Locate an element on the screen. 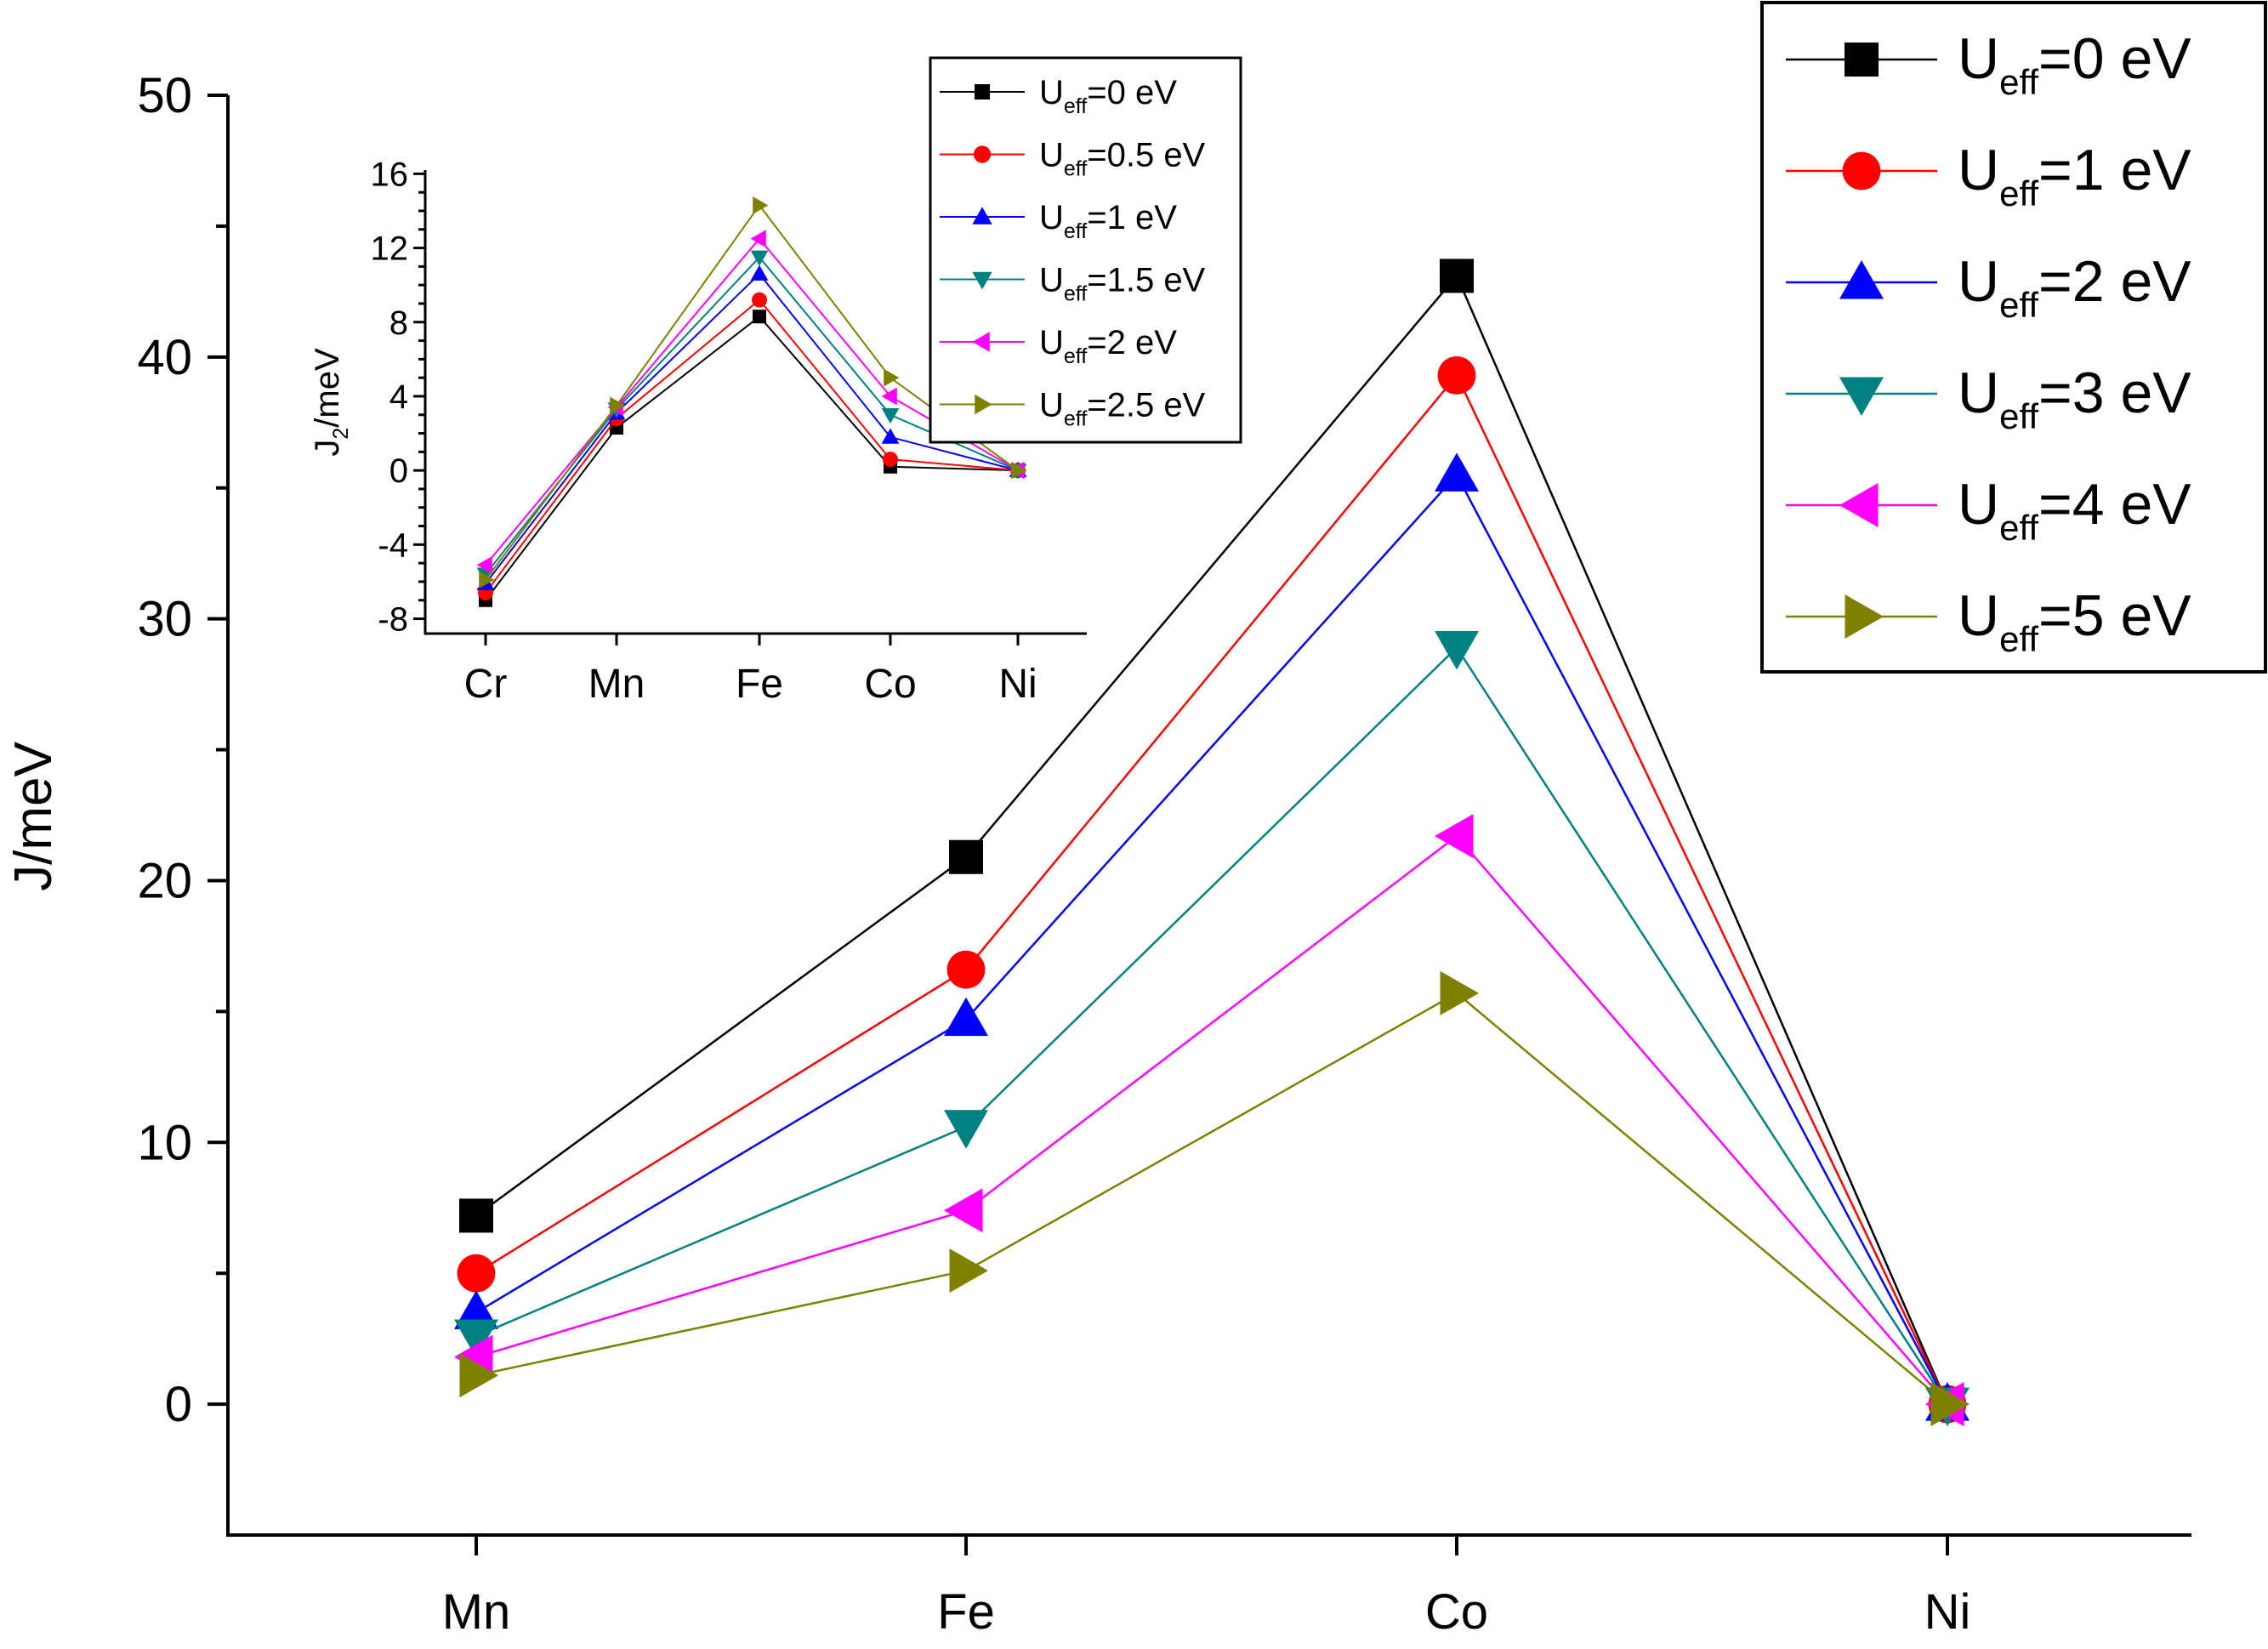  legend-label: Ueff=2 eV is located at coordinates (2074, 287).